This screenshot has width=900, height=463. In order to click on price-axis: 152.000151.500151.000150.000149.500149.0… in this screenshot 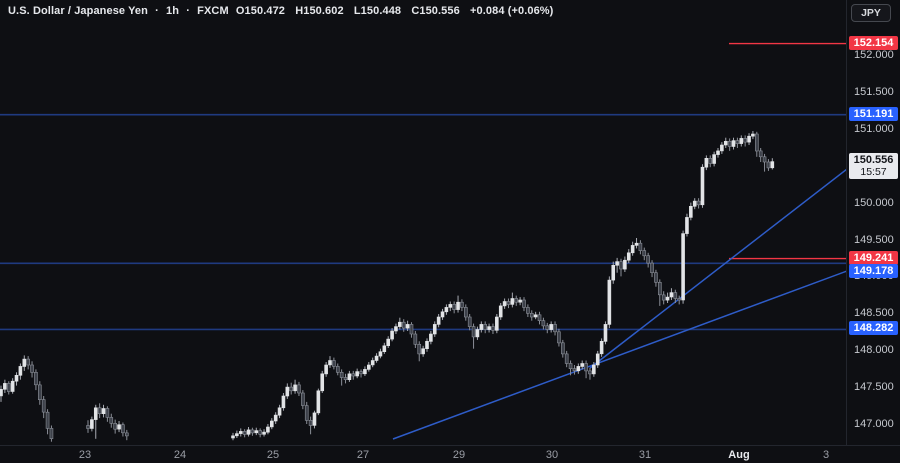, I will do `click(873, 222)`.